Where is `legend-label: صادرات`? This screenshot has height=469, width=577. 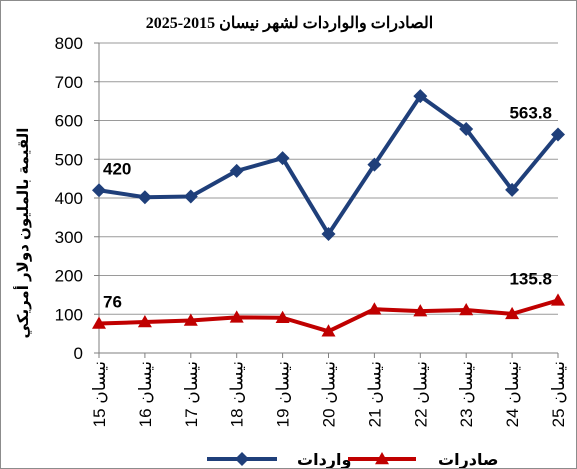
legend-label: صادرات is located at coordinates (468, 460).